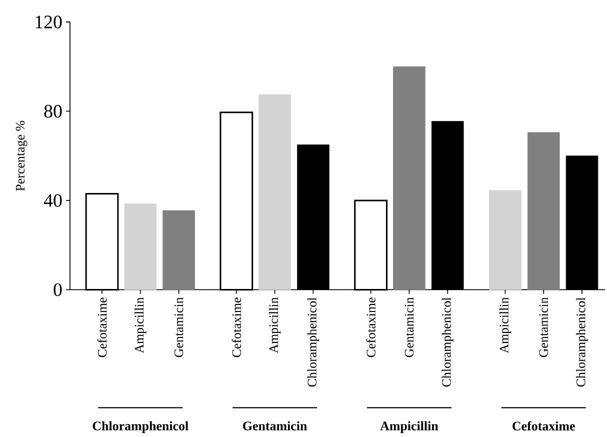  What do you see at coordinates (22, 155) in the screenshot?
I see `y-axis-title: Percentage %` at bounding box center [22, 155].